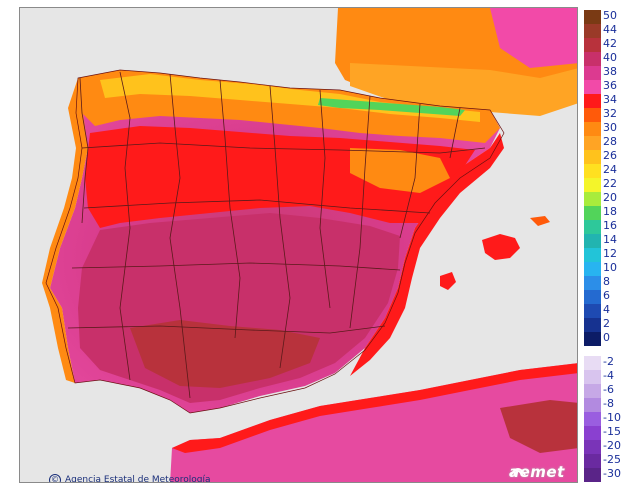  I want to click on legend-label: -8, so click(608, 403).